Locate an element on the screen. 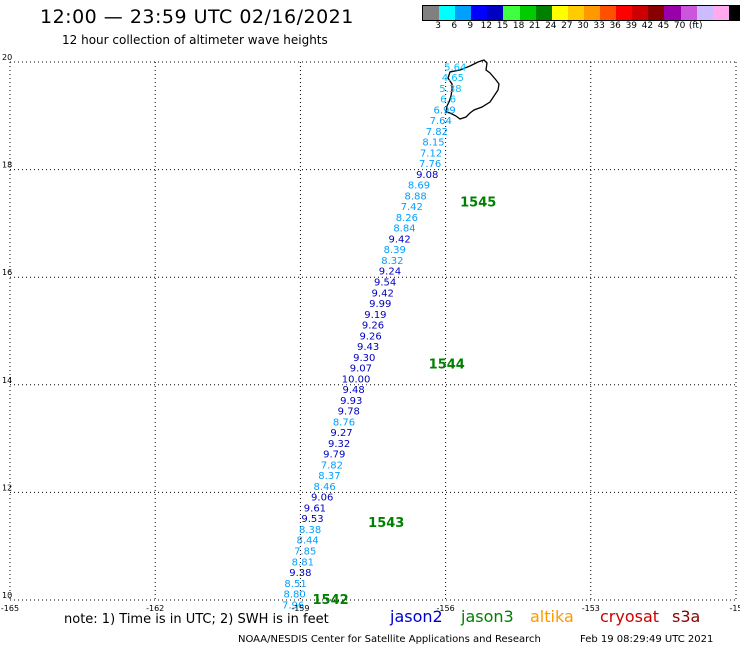 The height and width of the screenshot is (650, 740). swh-value: 8.88 is located at coordinates (415, 196).